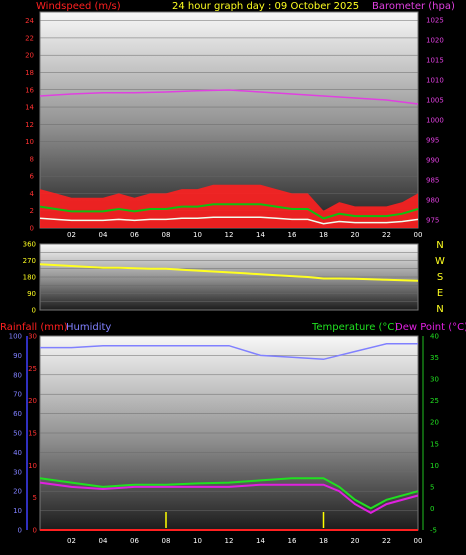  Describe the element at coordinates (434, 466) in the screenshot. I see `temperature-tick-label: 10` at that location.